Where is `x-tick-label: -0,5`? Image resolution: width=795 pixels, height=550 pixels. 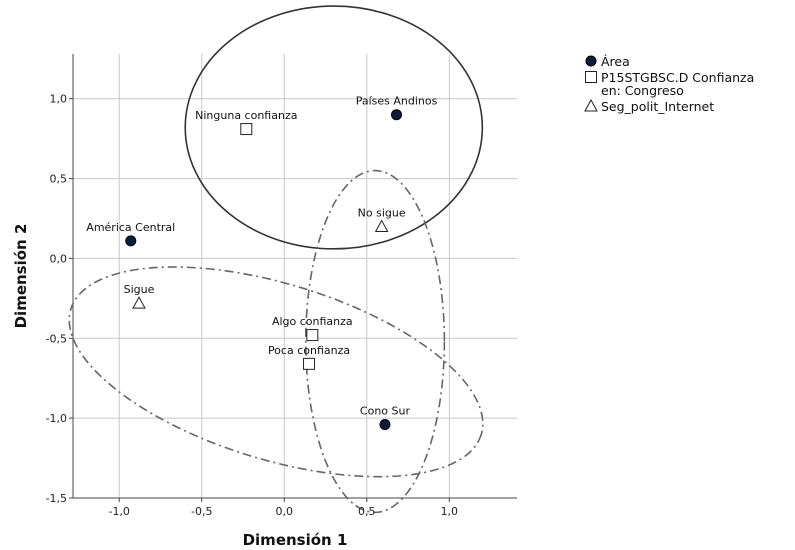 x-tick-label: -0,5 is located at coordinates (201, 511).